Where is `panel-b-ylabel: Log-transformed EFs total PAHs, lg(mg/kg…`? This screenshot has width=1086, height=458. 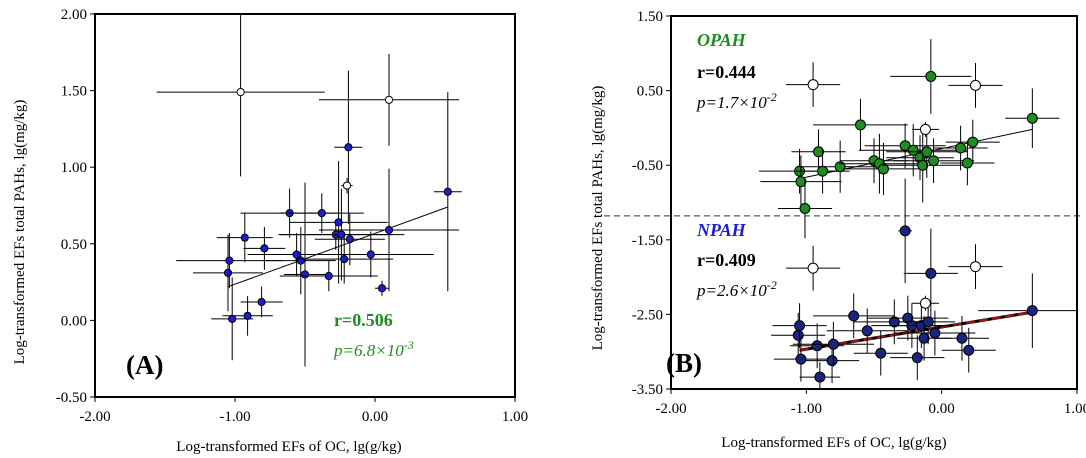
panel-b-ylabel: Log-transformed EFs total PAHs, lg(mg/kg… is located at coordinates (598, 218).